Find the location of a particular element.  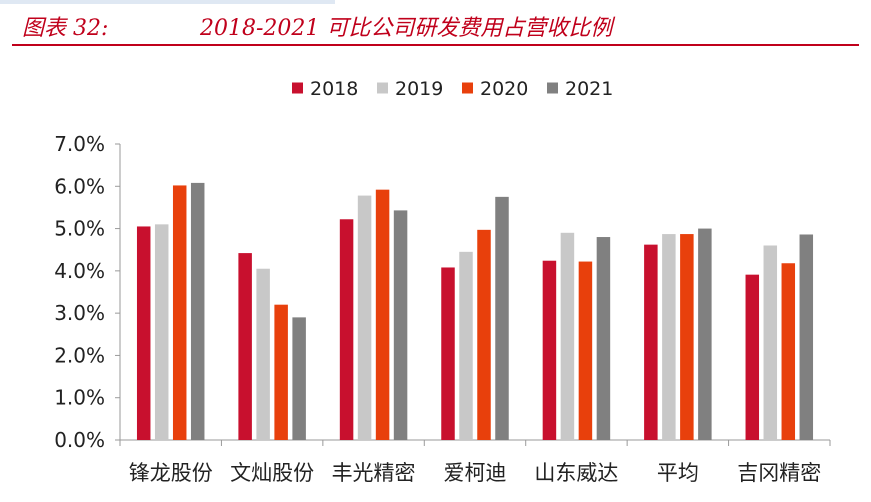

figure-title: 2018-2021 可比公司研发费用占营收比例 is located at coordinates (406, 28).